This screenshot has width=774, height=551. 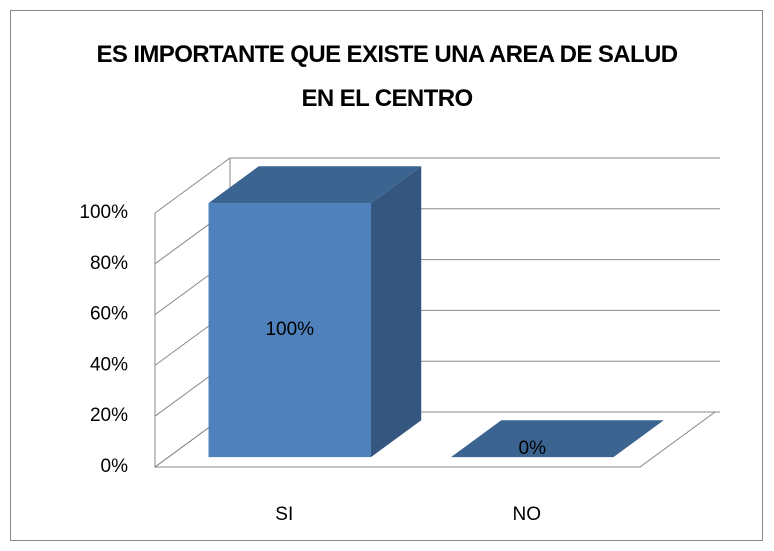 I want to click on x-tick-label: NO, so click(x=527, y=514).